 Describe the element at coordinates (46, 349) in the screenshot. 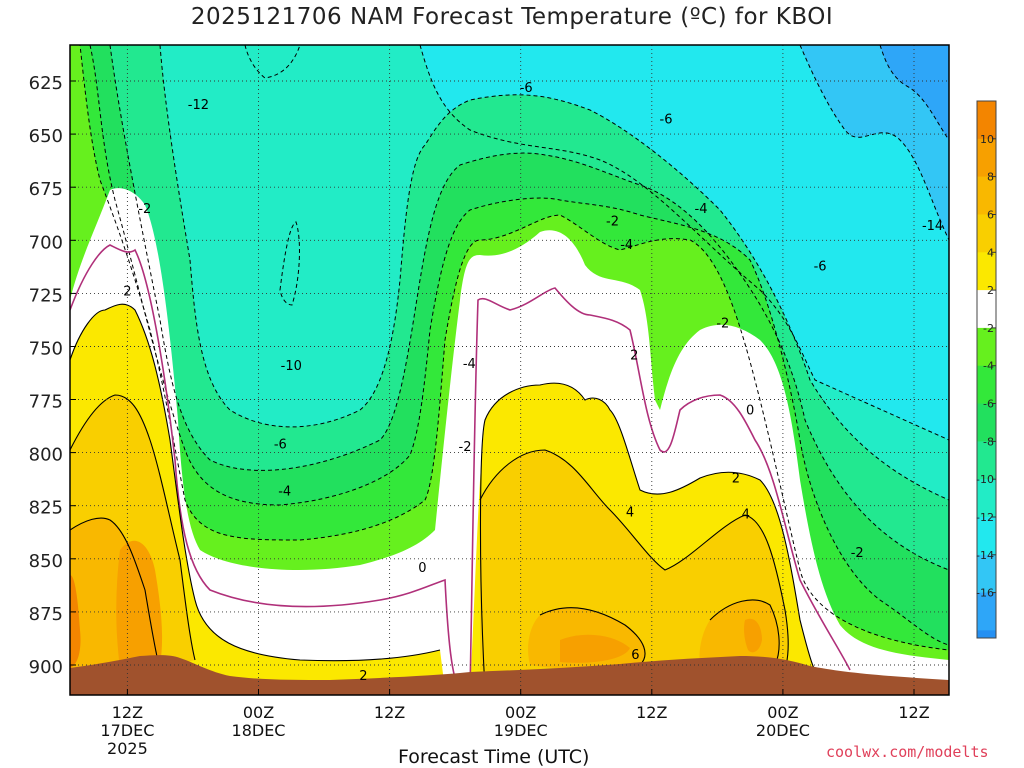

I see `y-tick-label: 750` at that location.